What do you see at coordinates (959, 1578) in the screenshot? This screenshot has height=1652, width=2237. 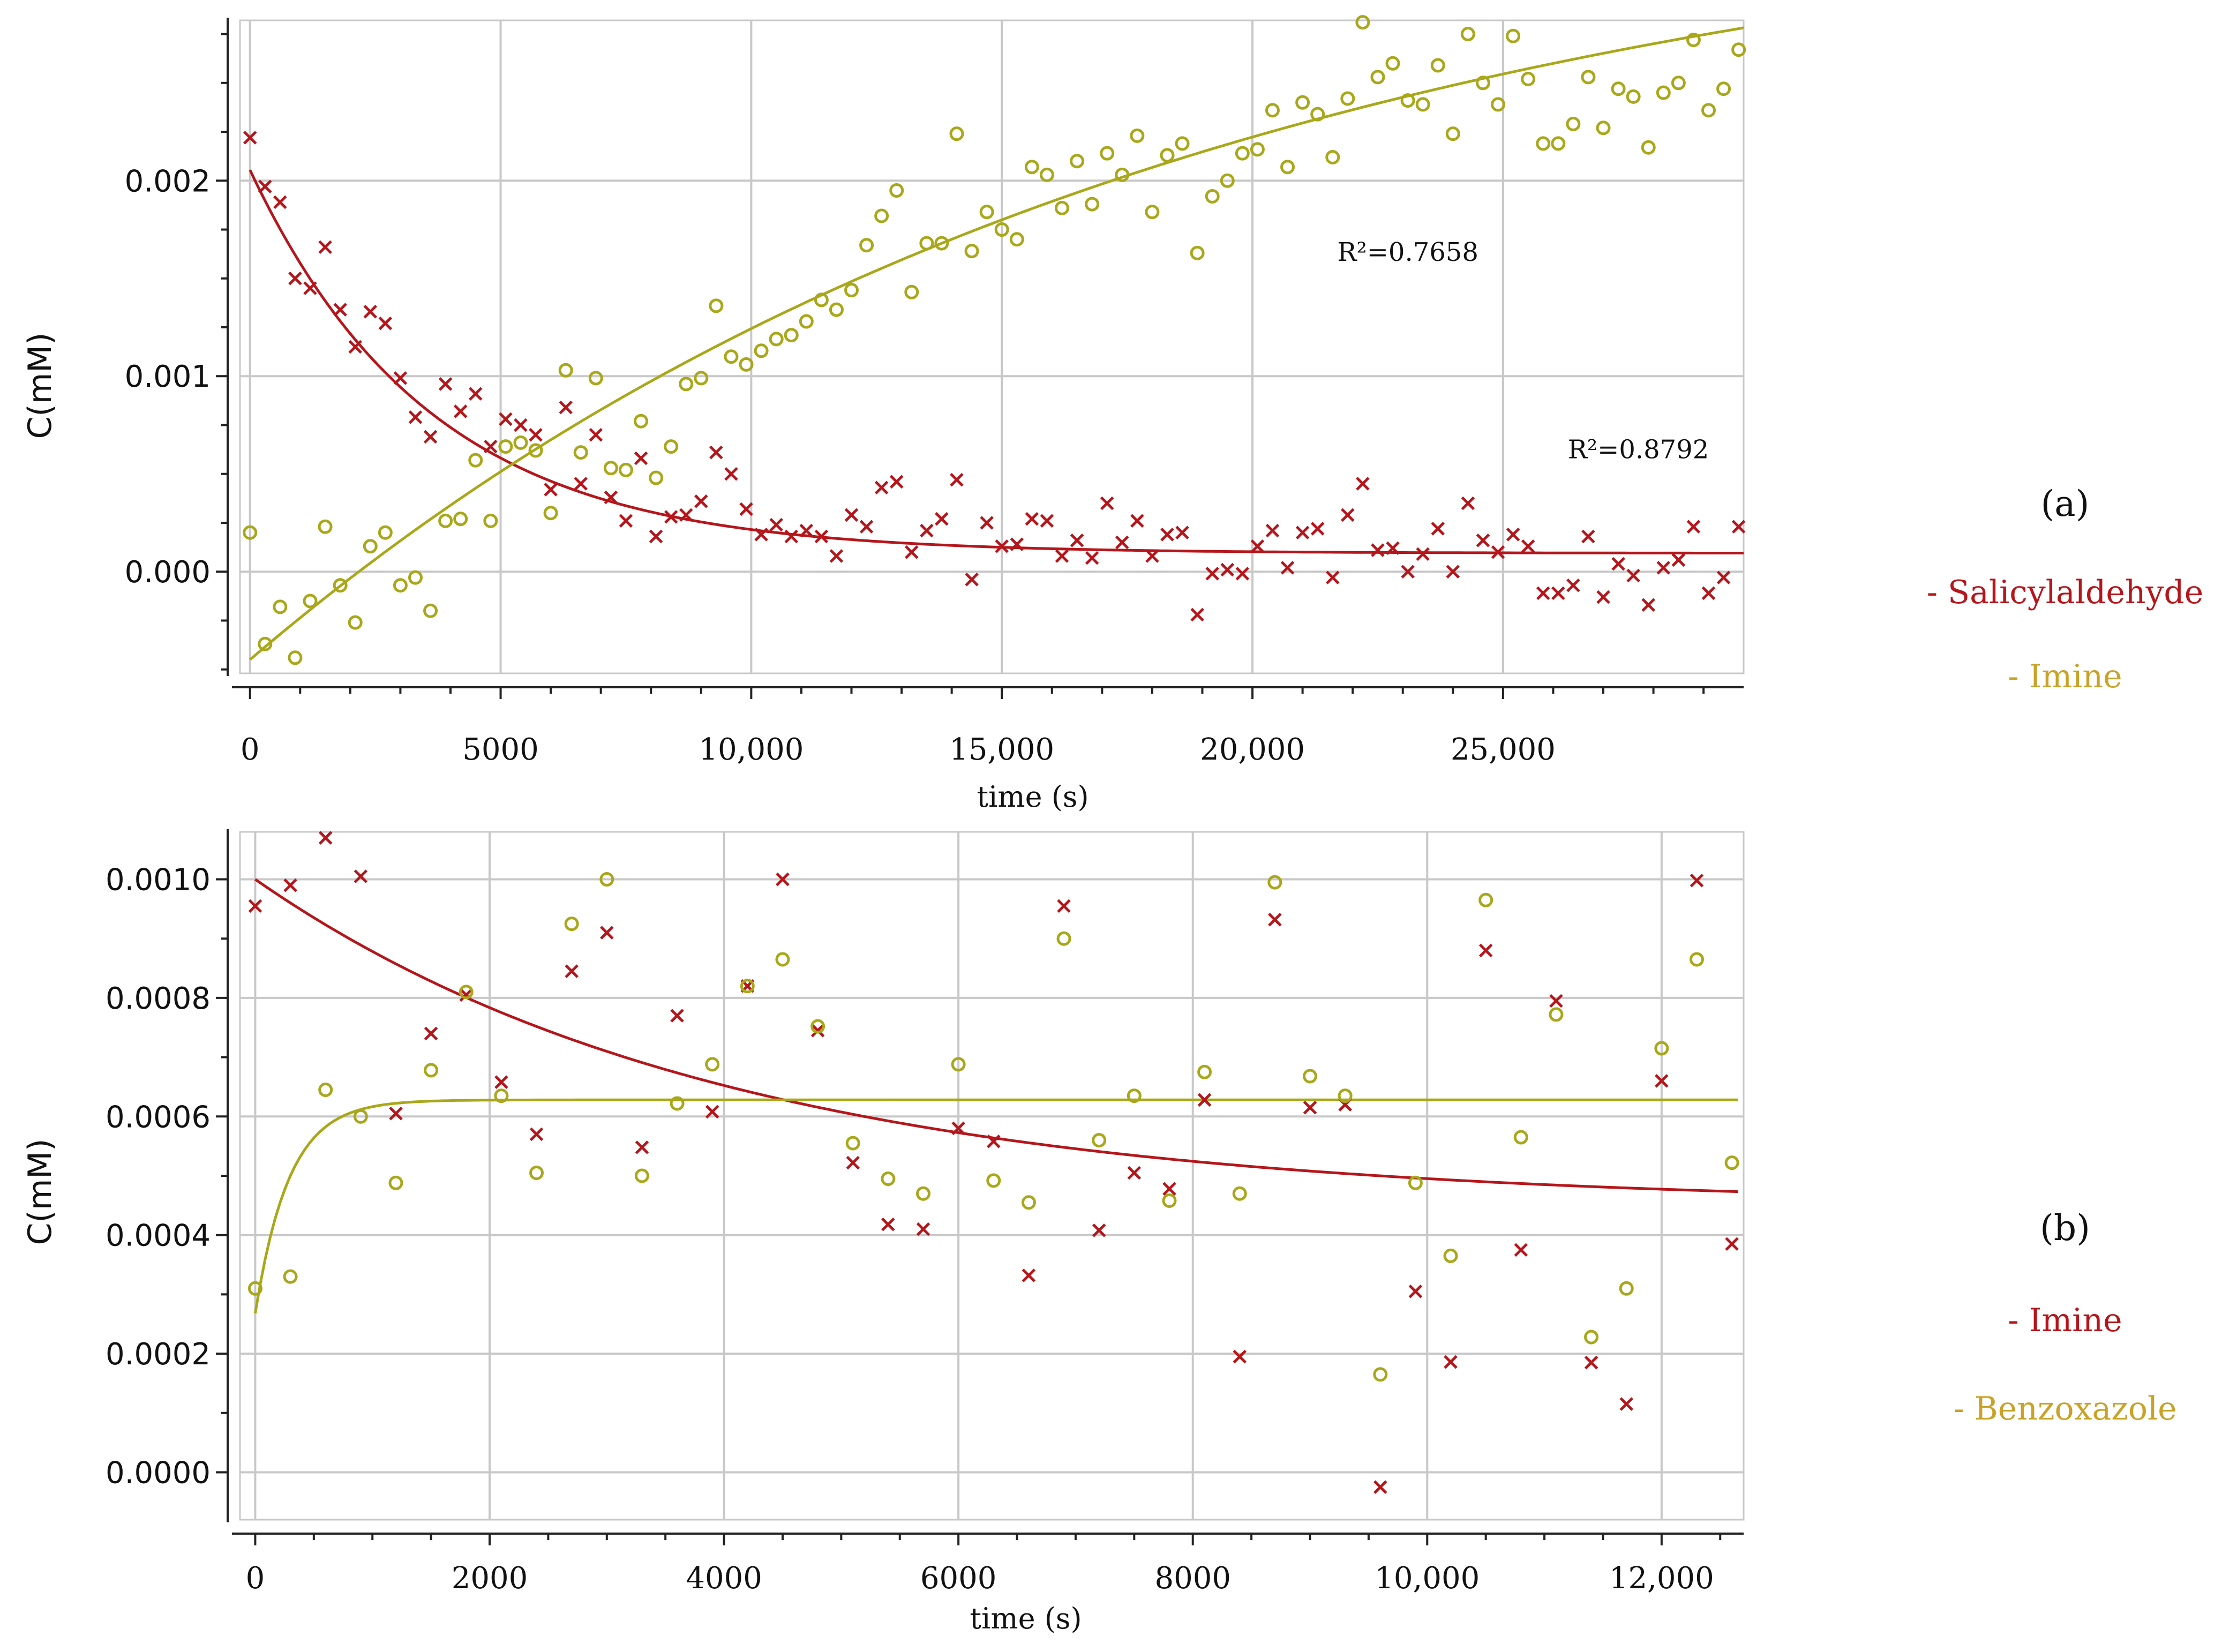 I see `x-tick-label: 6000` at bounding box center [959, 1578].